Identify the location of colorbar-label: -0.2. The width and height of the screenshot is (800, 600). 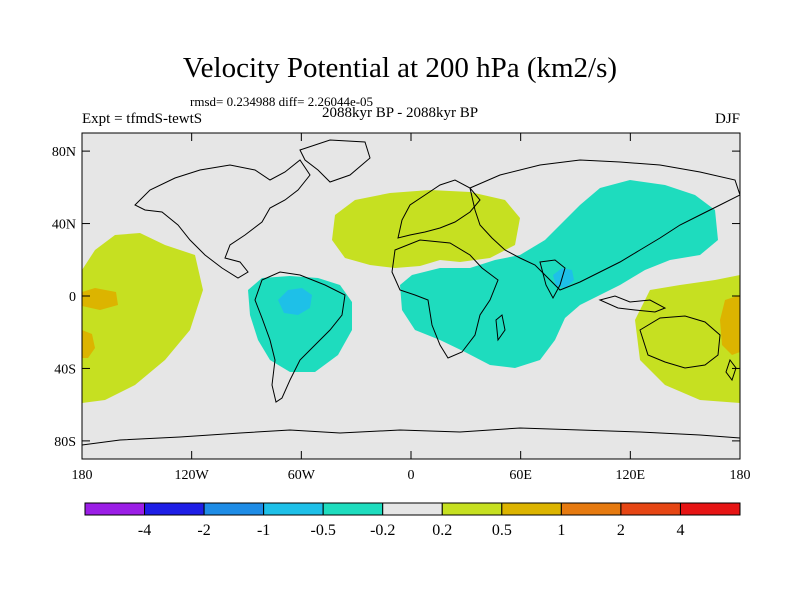
(382, 530).